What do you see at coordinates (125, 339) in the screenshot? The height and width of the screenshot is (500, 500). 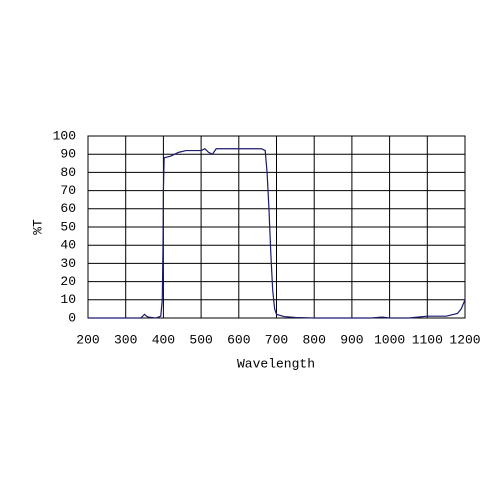 I see `x-tick-label: 300` at bounding box center [125, 339].